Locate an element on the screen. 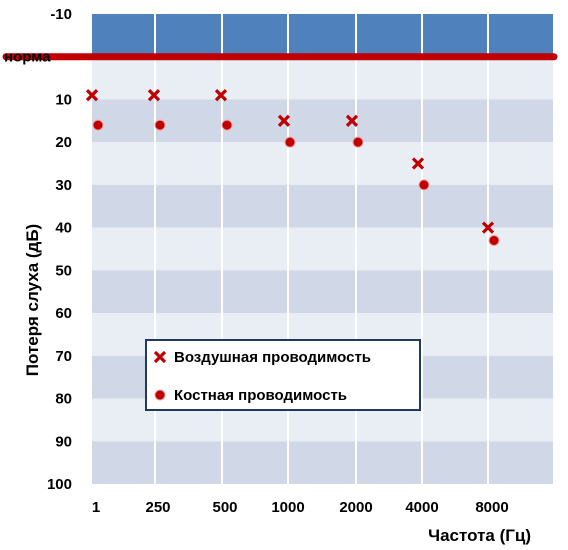  x-tick-label: 1 is located at coordinates (96, 507).